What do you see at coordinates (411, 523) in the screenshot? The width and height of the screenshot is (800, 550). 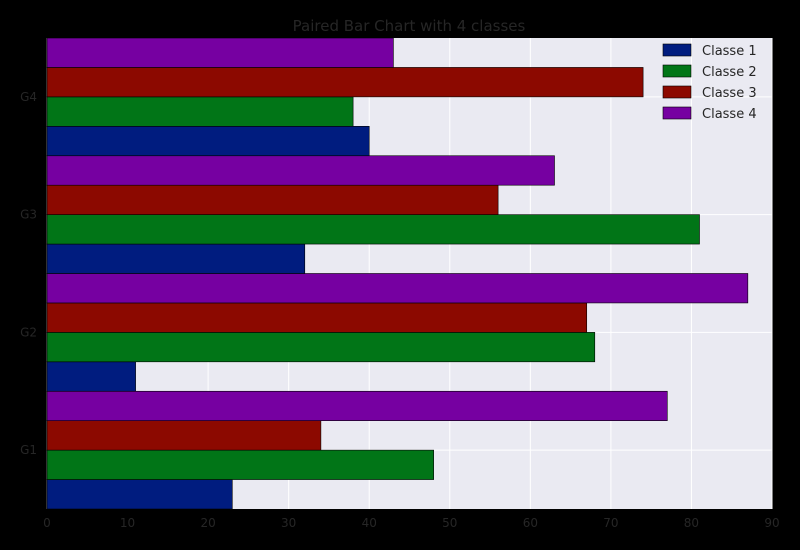 I see `x-tick-labels: 0 10 20 30 40 50 60 70 80 90` at bounding box center [411, 523].